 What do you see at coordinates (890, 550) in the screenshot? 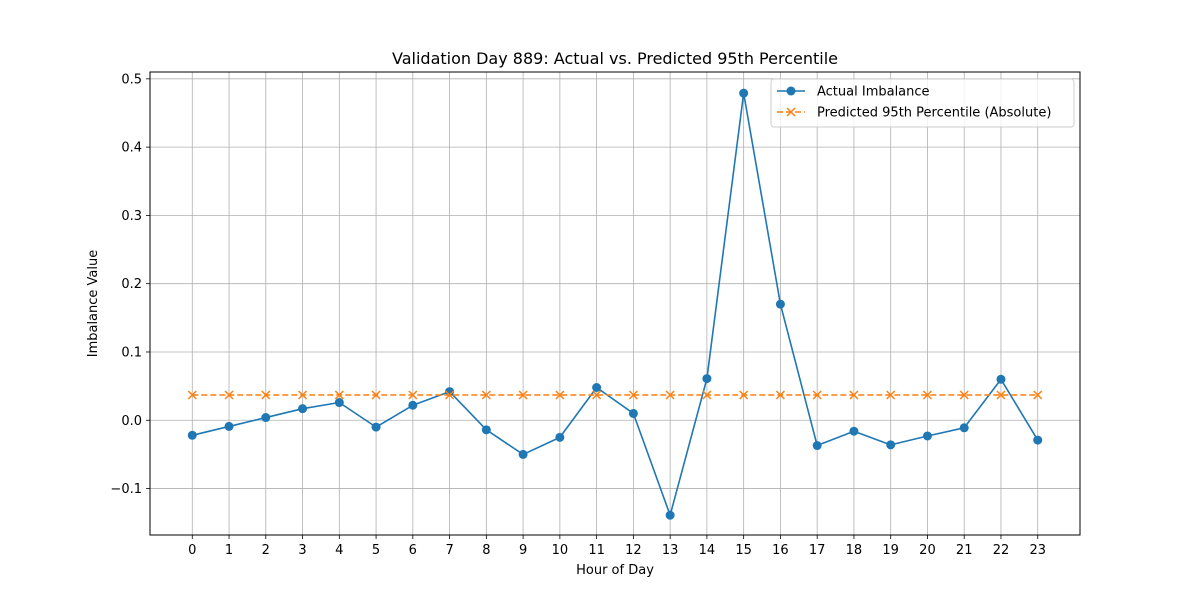
I see `x-tick-label: 19` at bounding box center [890, 550].